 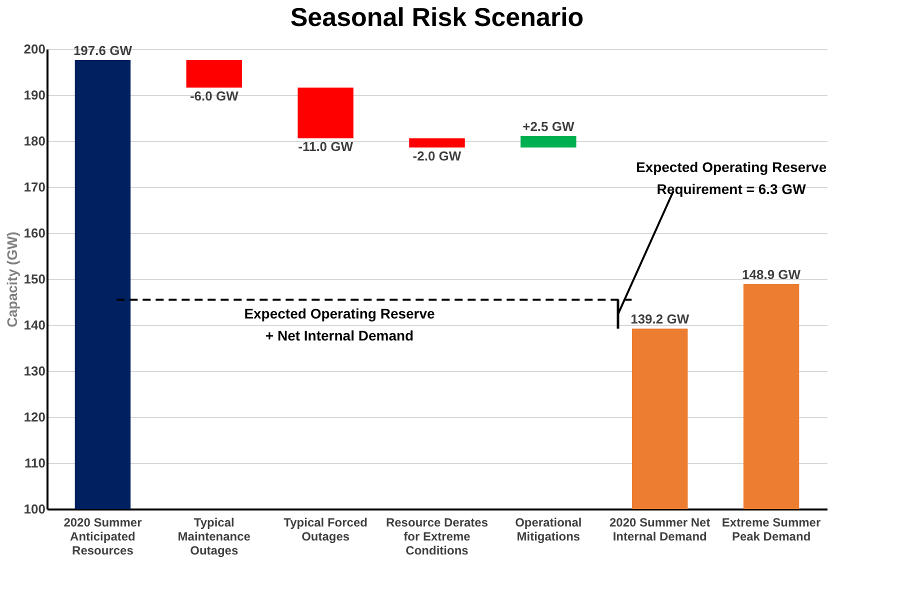 What do you see at coordinates (35, 49) in the screenshot?
I see `y-tick-label: 200` at bounding box center [35, 49].